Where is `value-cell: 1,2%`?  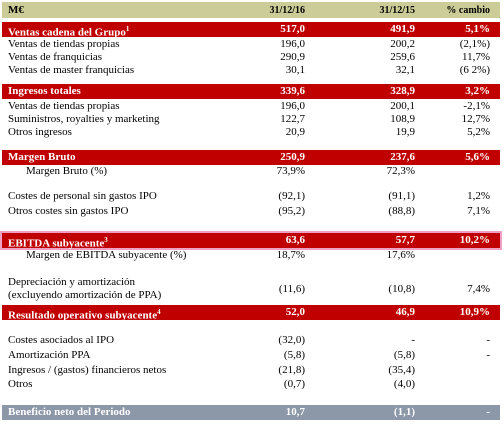 value-cell: 1,2% is located at coordinates (478, 196).